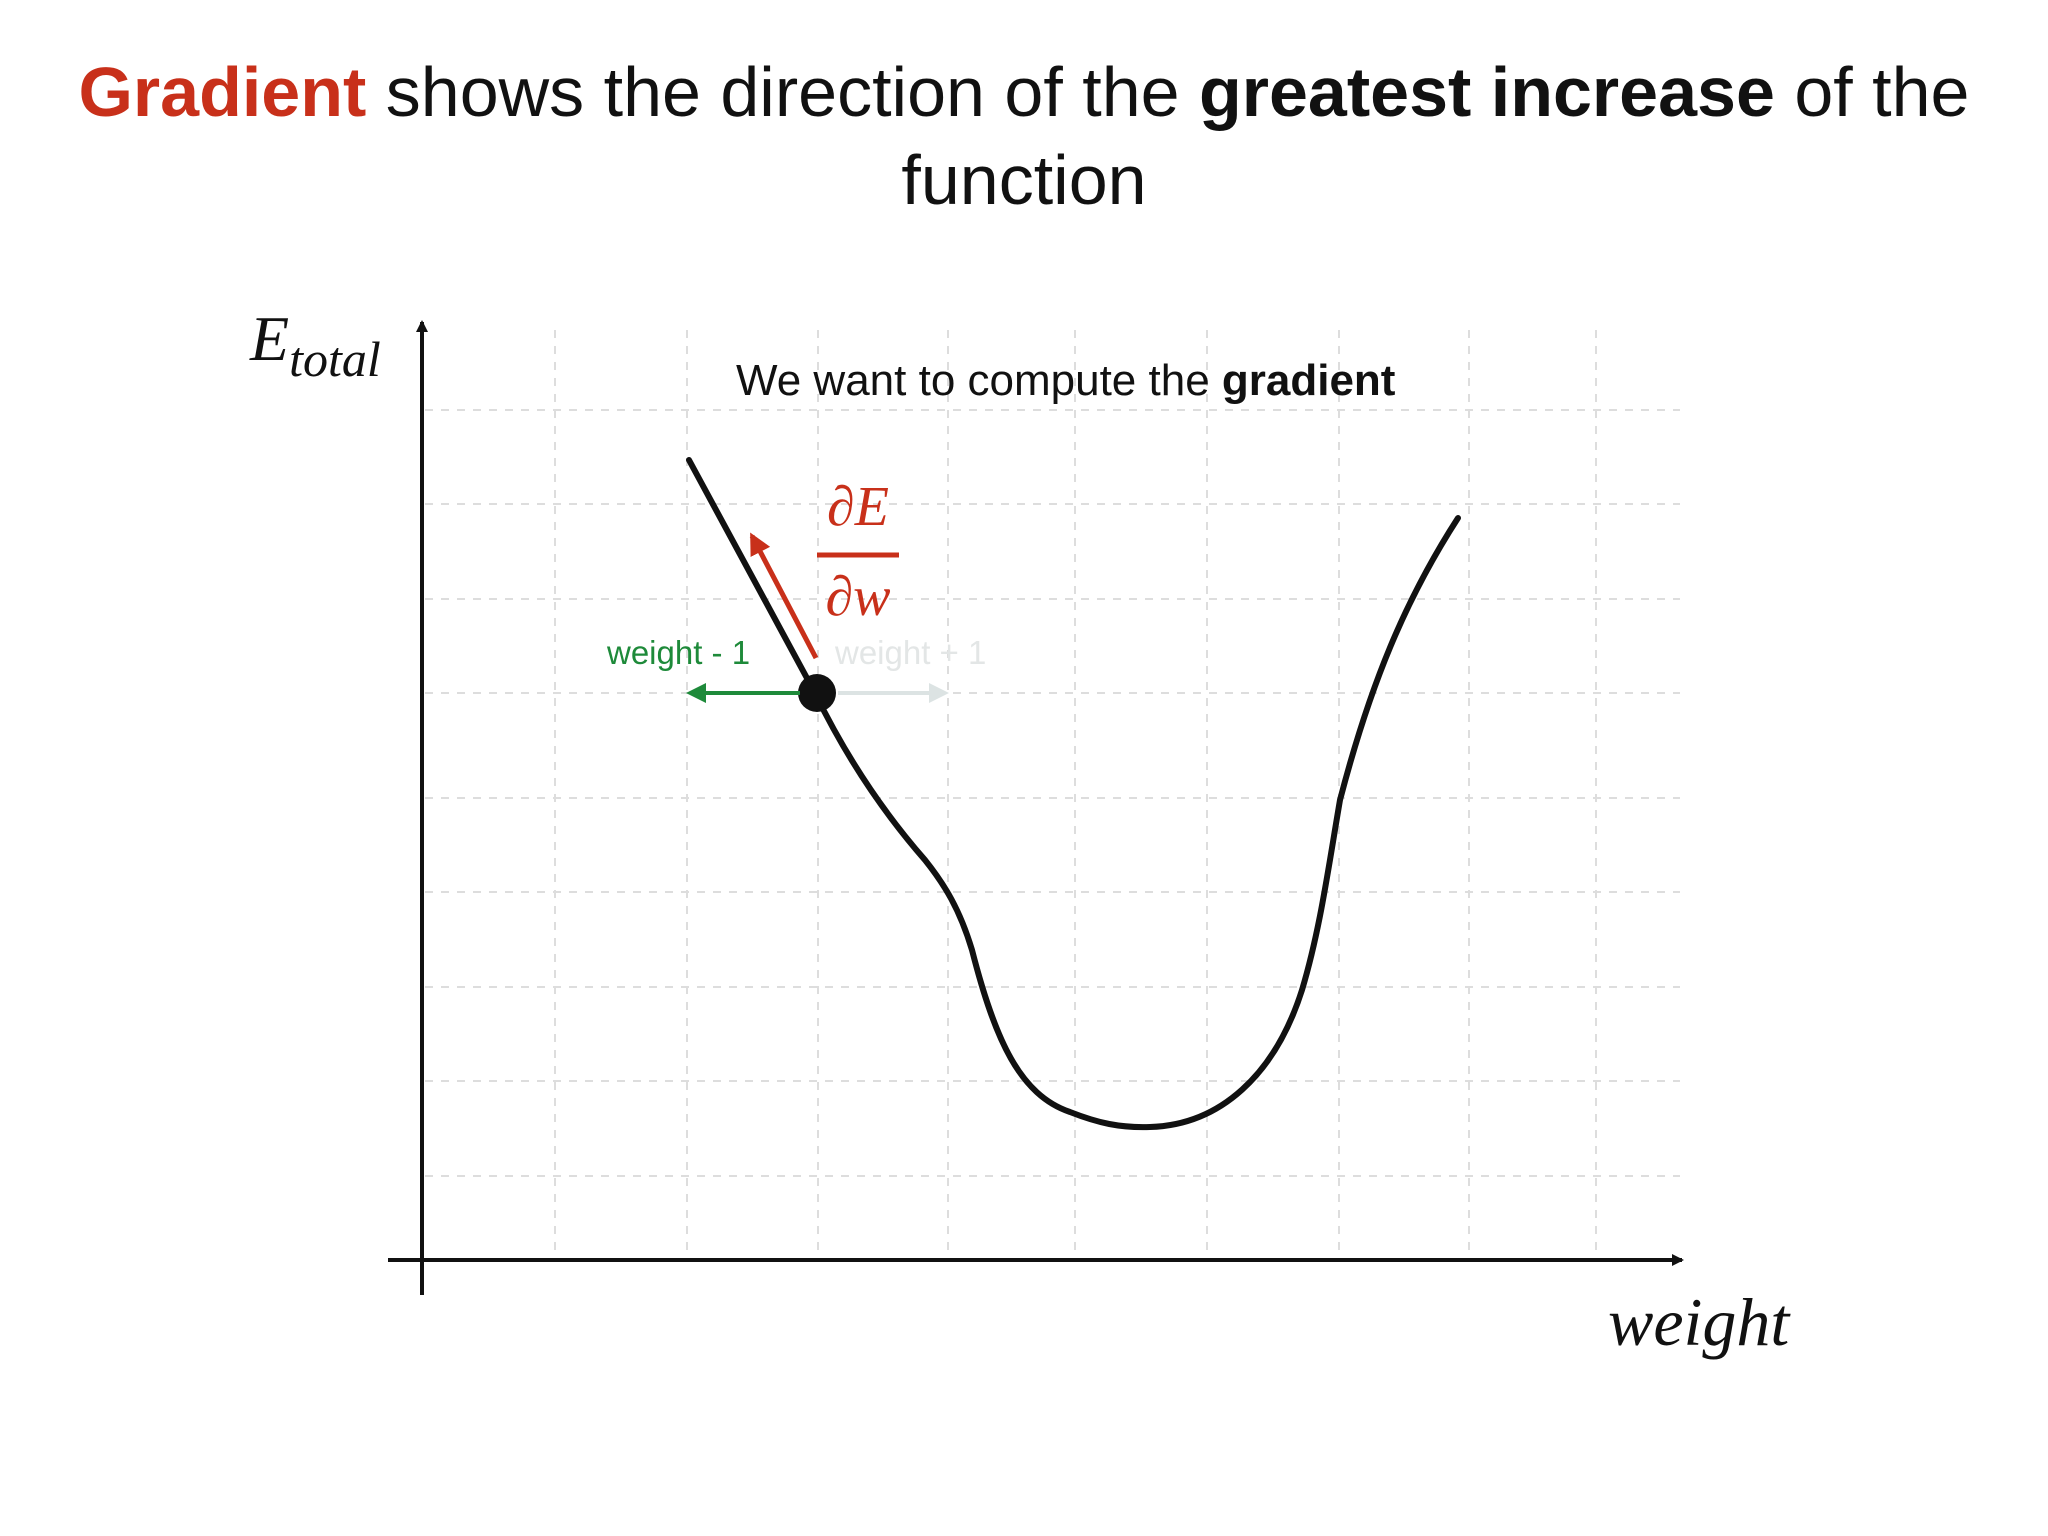 This screenshot has width=2048, height=1536. Describe the element at coordinates (222, 92) in the screenshot. I see `title-gradient-word: Gradient` at that location.